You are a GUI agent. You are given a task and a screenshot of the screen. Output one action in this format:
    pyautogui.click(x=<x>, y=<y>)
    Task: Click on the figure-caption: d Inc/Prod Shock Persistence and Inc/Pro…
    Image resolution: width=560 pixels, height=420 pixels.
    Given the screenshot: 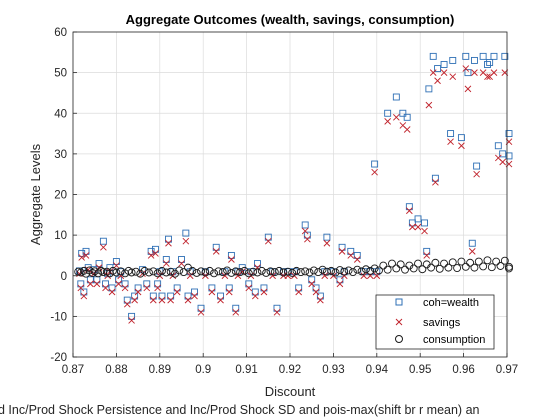 What is the action you would take?
    pyautogui.click(x=240, y=410)
    